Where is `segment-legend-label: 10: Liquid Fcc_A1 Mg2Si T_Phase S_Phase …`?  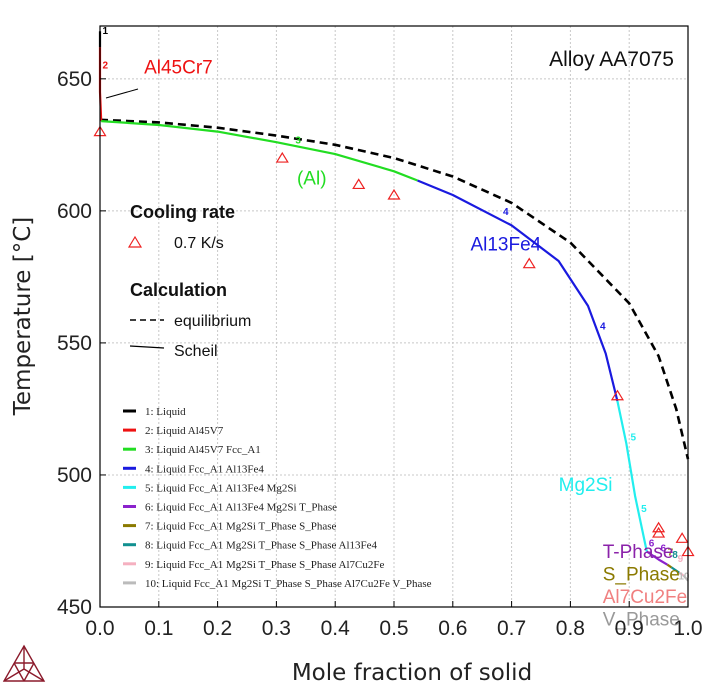
segment-legend-label: 10: Liquid Fcc_A1 Mg2Si T_Phase S_Phase … is located at coordinates (288, 584).